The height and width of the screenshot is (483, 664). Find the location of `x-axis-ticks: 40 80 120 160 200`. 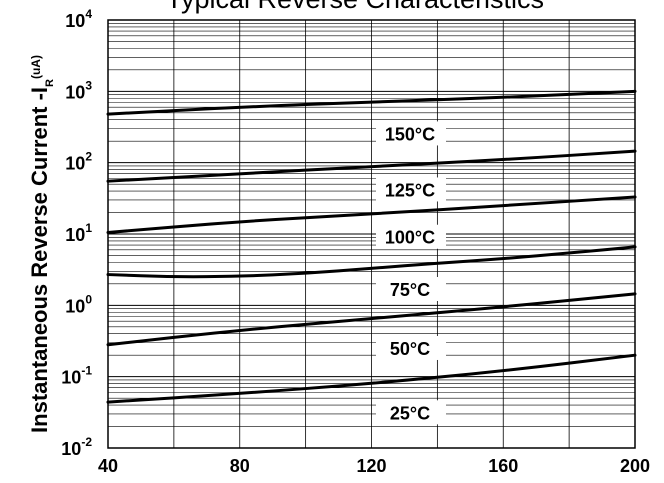

x-axis-ticks: 40 80 120 160 200 is located at coordinates (374, 466).